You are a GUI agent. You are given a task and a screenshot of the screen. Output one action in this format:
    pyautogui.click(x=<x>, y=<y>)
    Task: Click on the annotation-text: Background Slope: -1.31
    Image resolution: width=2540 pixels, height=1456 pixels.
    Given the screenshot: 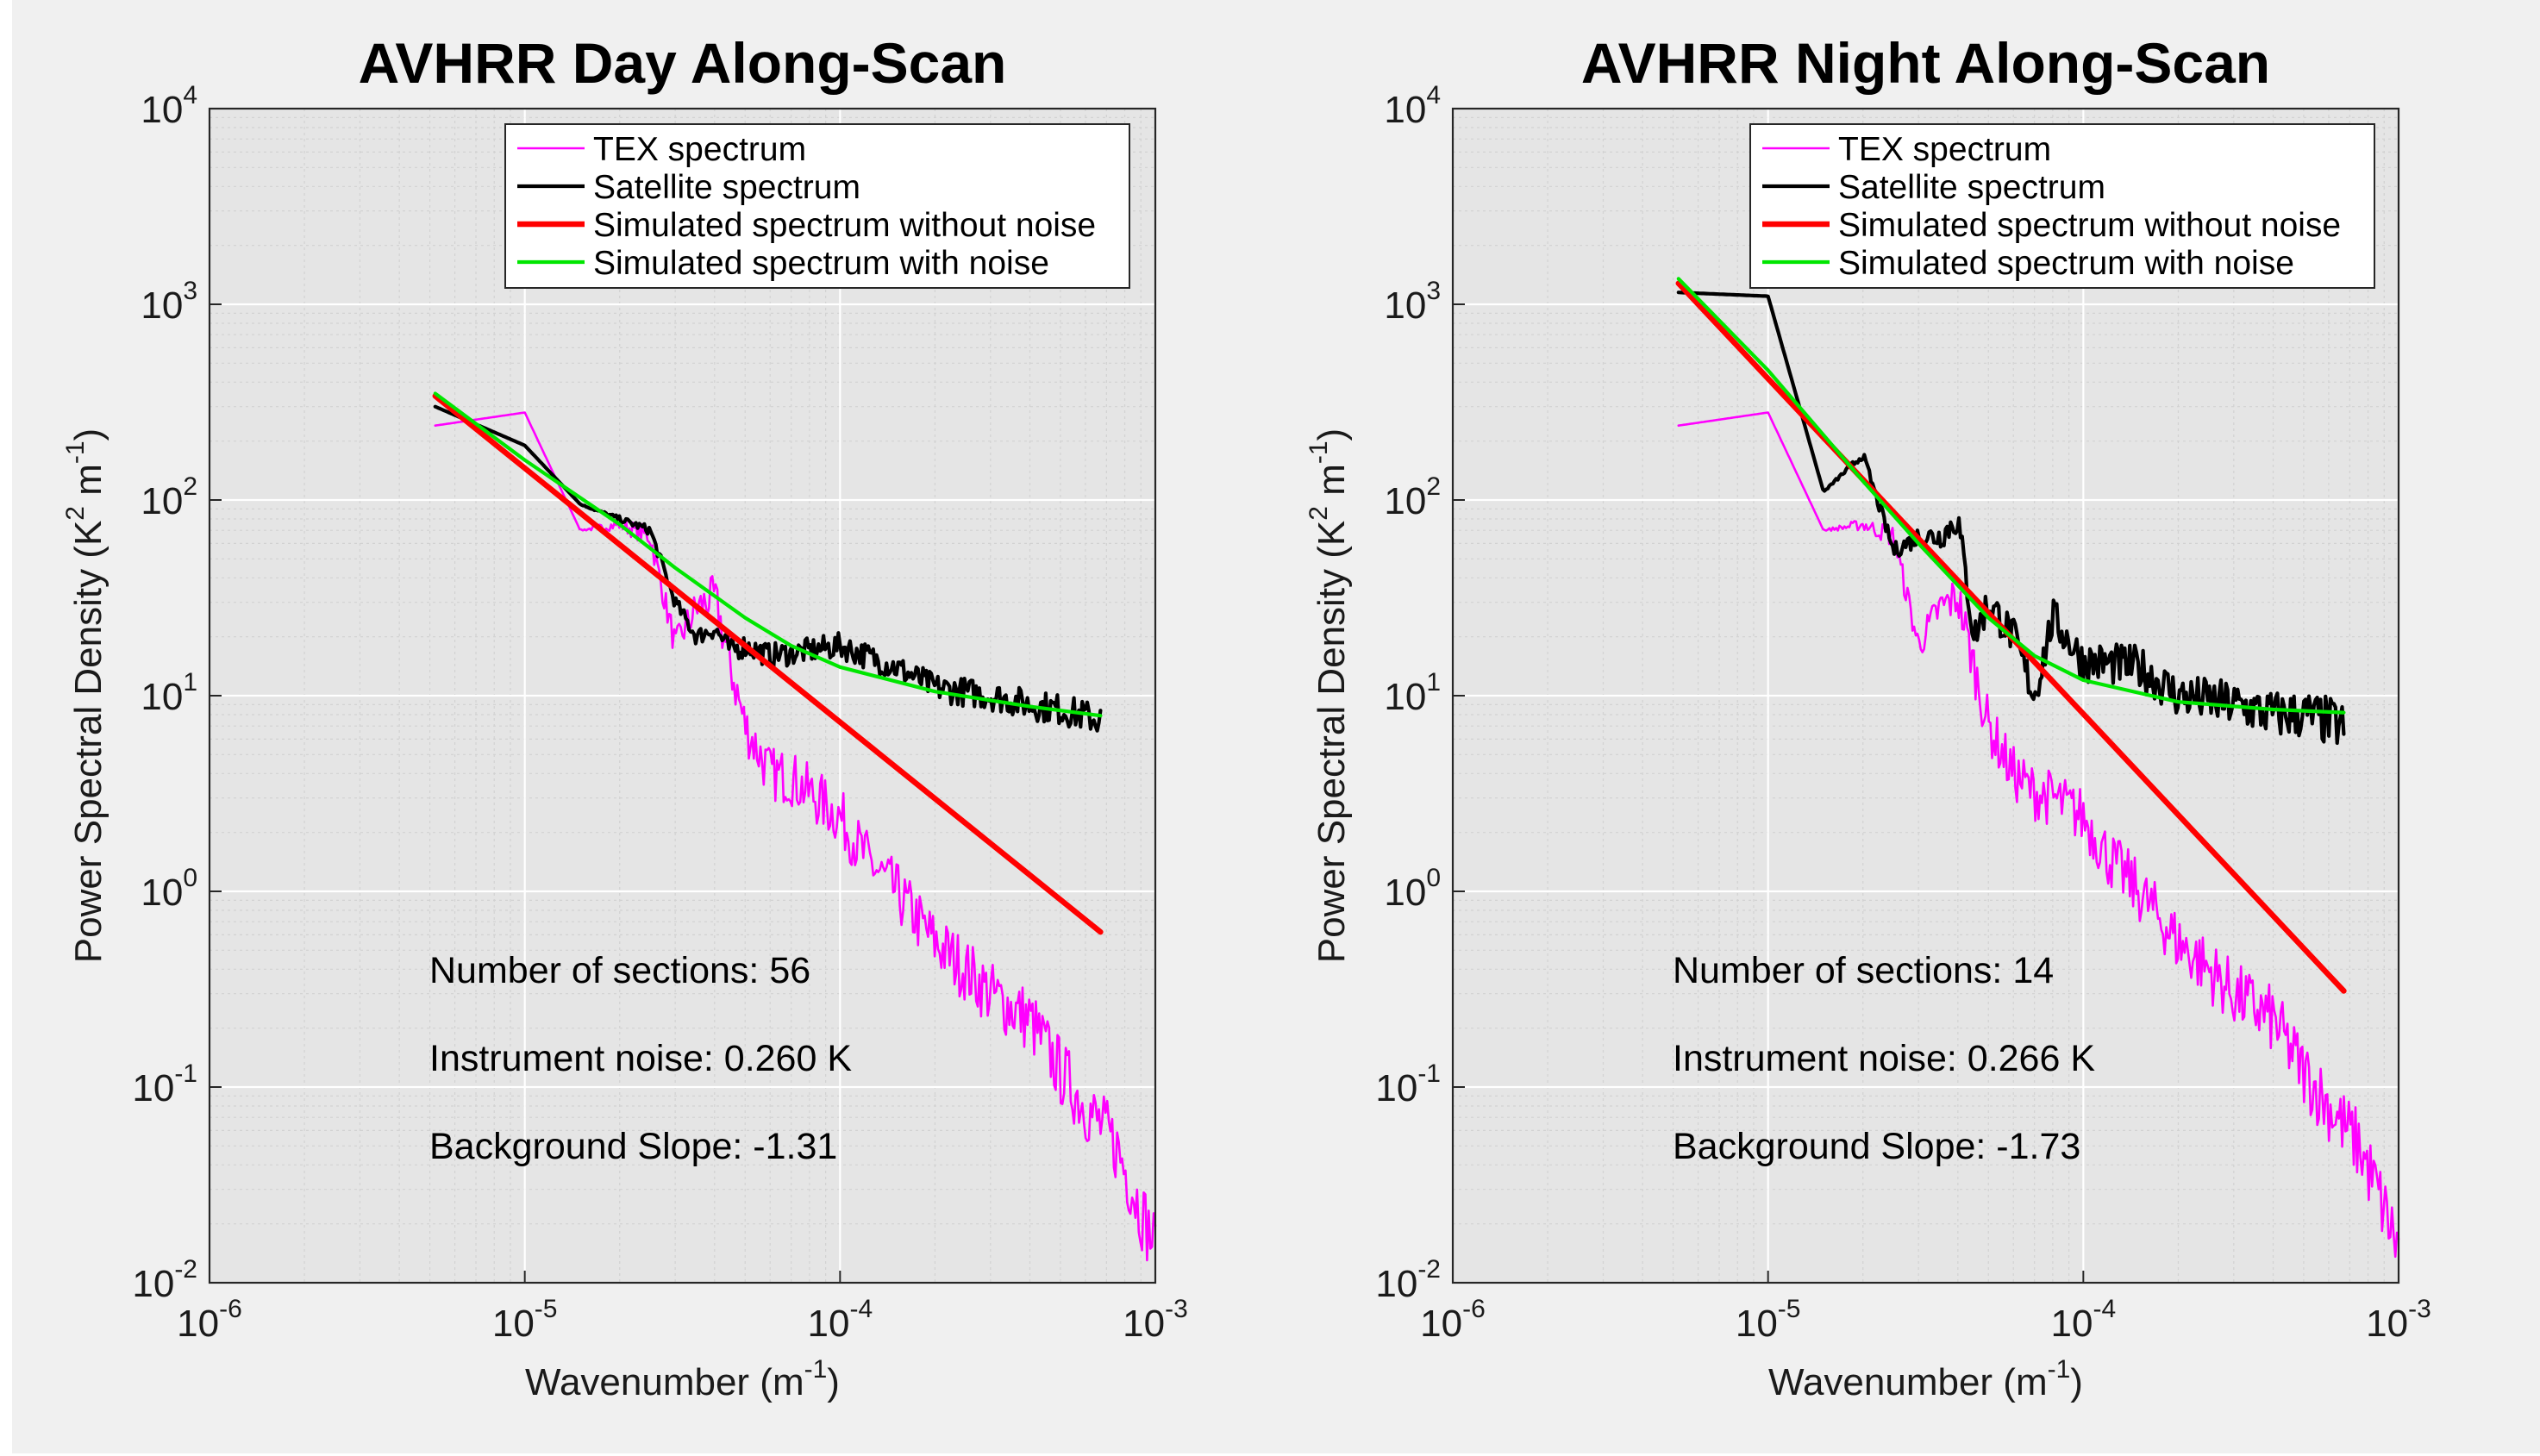 What is the action you would take?
    pyautogui.click(x=633, y=1147)
    